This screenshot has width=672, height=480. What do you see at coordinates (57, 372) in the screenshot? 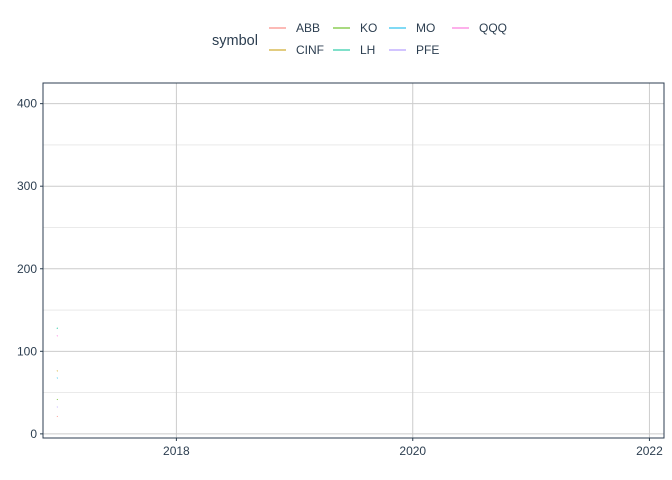
I see `series-lines` at bounding box center [57, 372].